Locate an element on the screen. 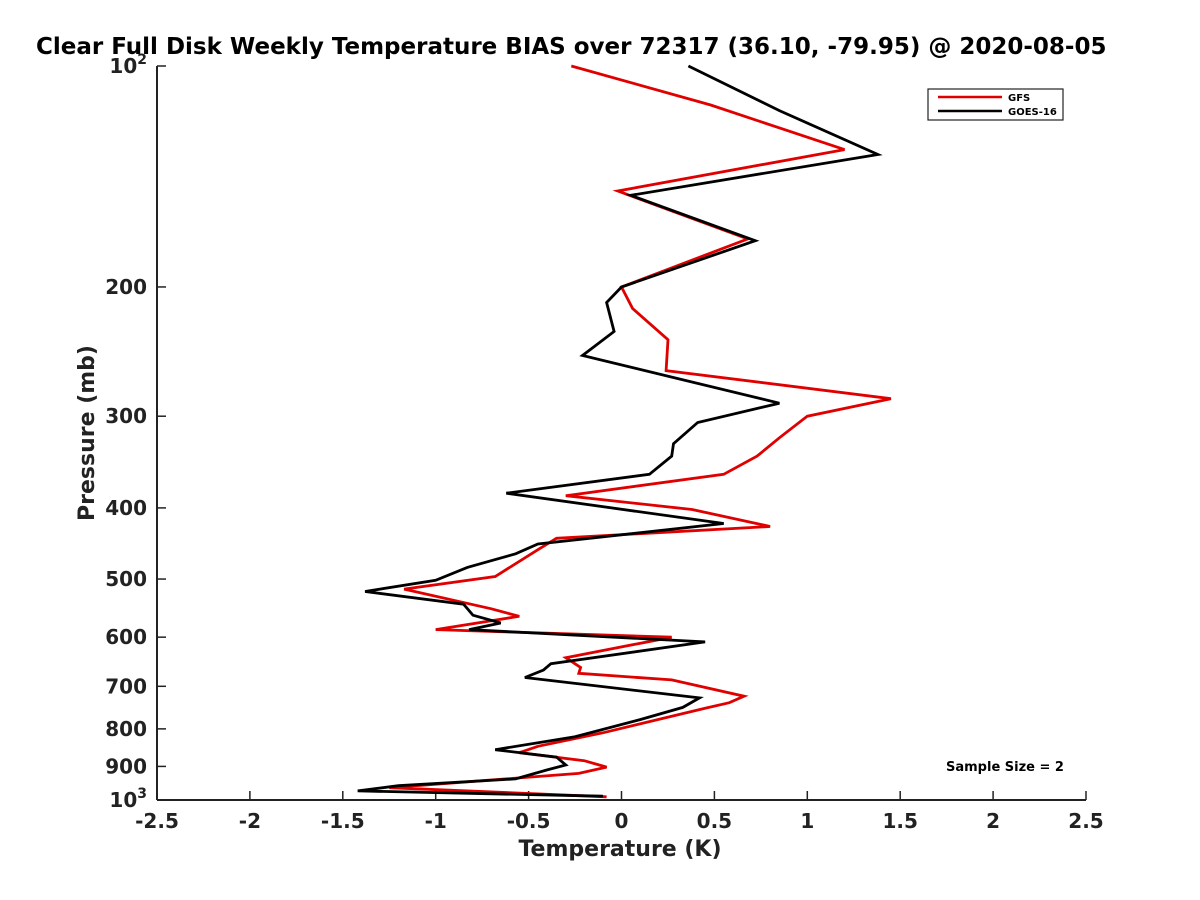 Image resolution: width=1200 pixels, height=900 pixels. x-tick-label: 0.5 is located at coordinates (714, 821).